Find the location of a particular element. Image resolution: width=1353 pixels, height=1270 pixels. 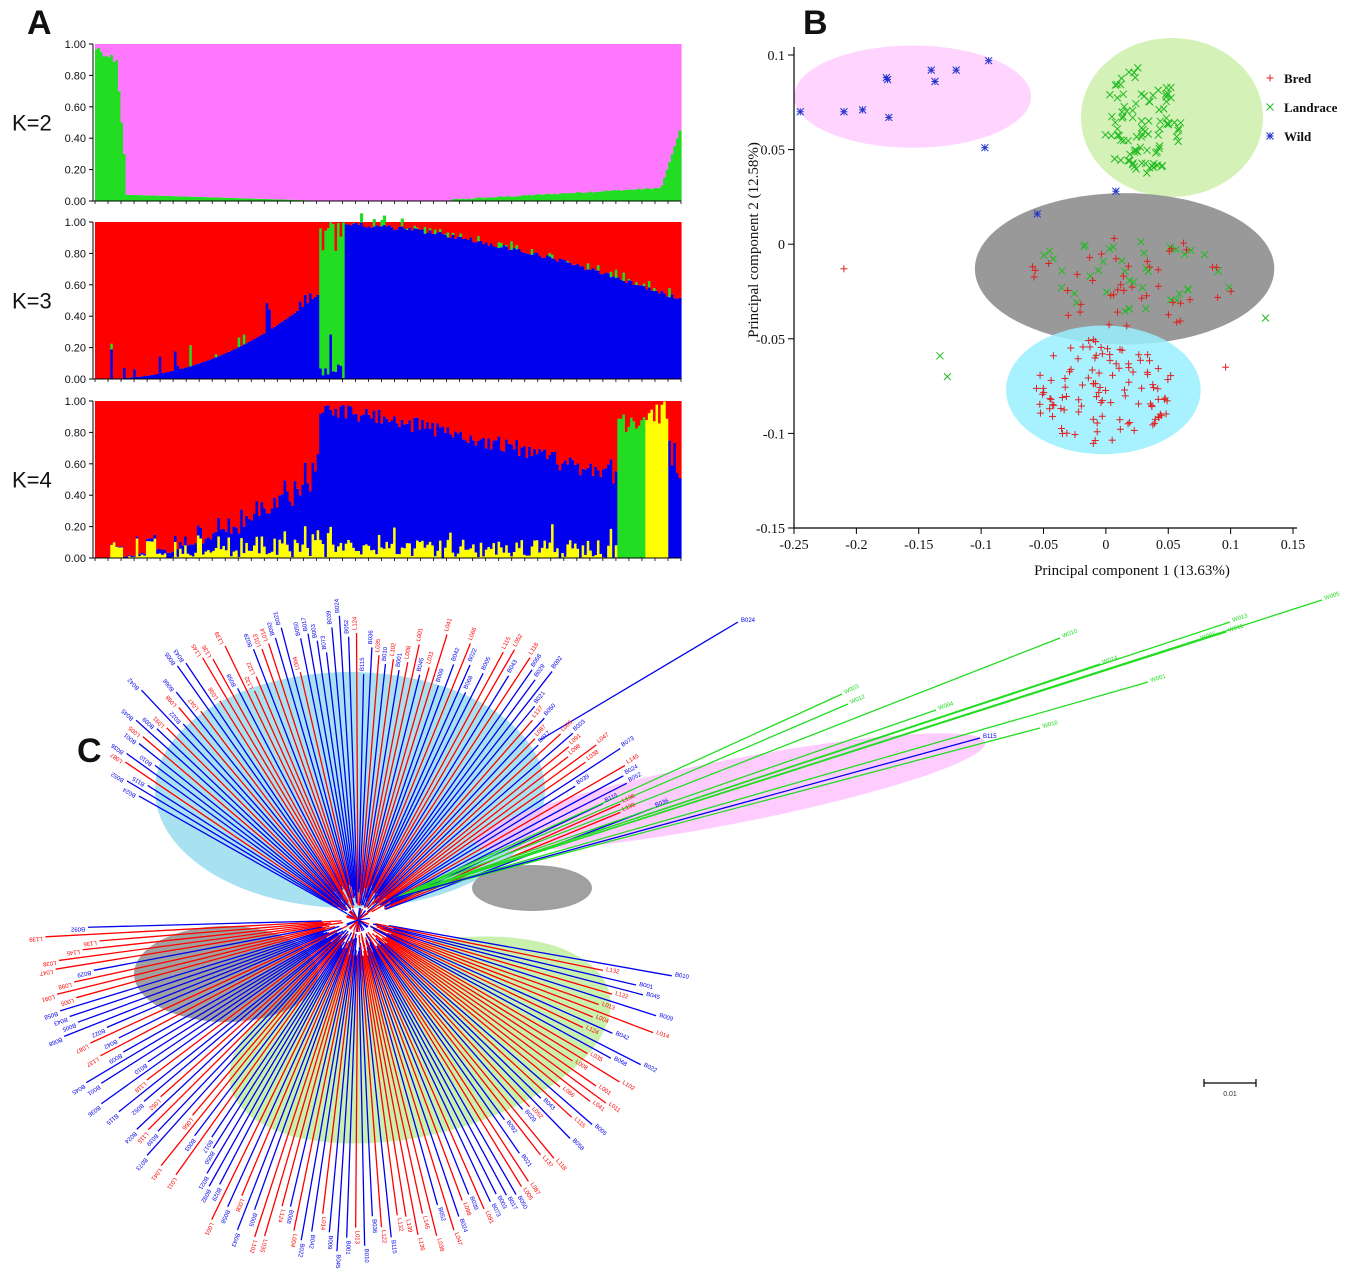

tree-inner-branch is located at coordinates (357, 925).